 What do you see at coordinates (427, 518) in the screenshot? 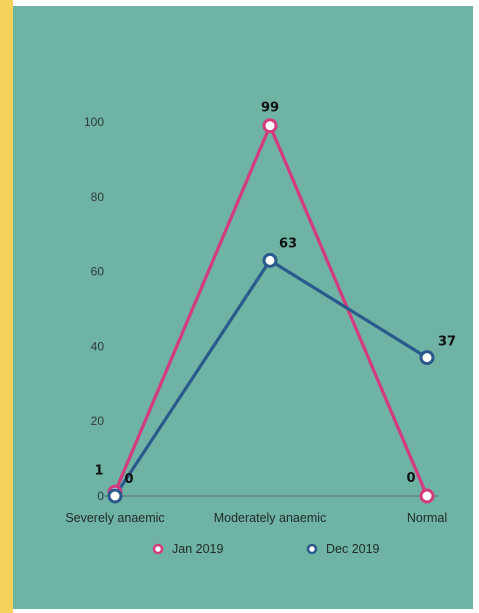
I see `x-tick-label: Normal` at bounding box center [427, 518].